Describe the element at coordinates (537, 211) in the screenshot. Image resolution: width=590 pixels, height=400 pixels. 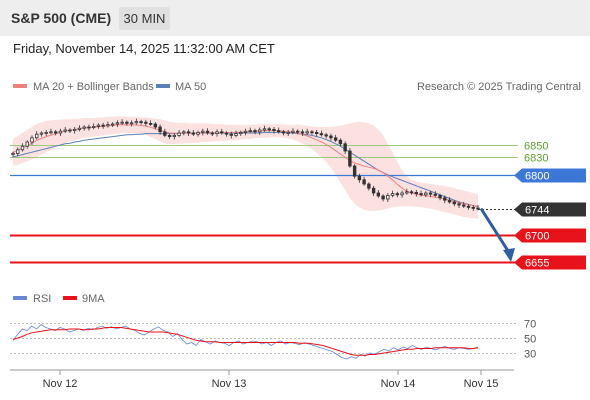
I see `current-price-label: 6744` at that location.